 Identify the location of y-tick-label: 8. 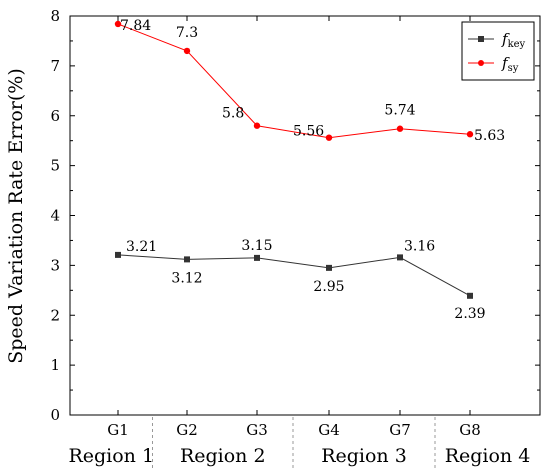
(55, 16).